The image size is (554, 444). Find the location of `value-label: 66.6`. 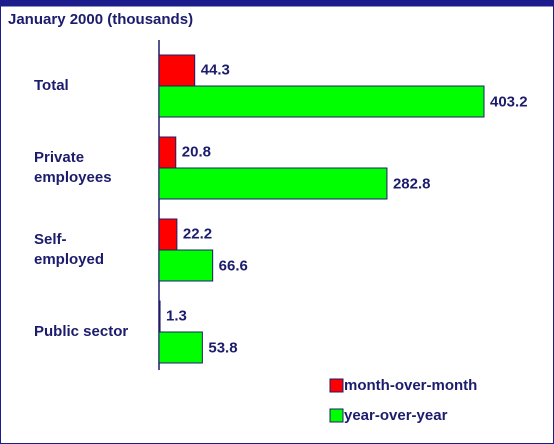

value-label: 66.6 is located at coordinates (233, 265).